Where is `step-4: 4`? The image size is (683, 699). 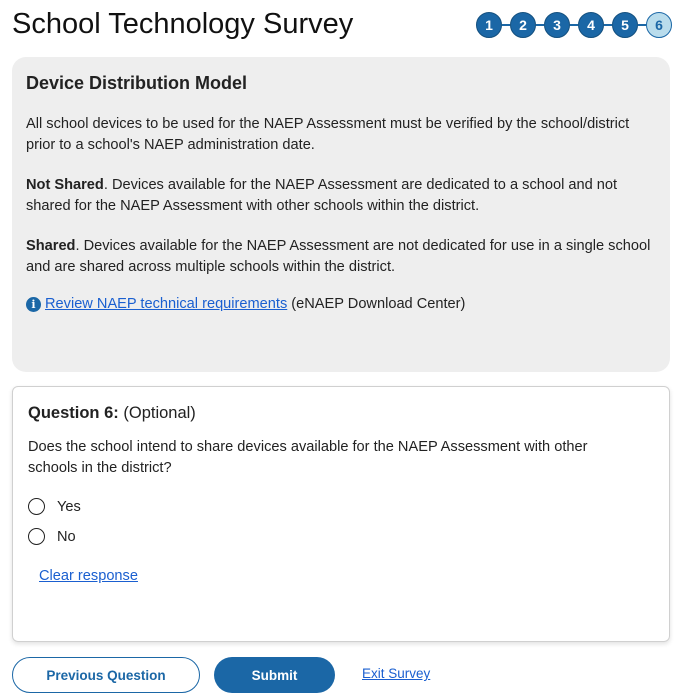 step-4: 4 is located at coordinates (591, 25).